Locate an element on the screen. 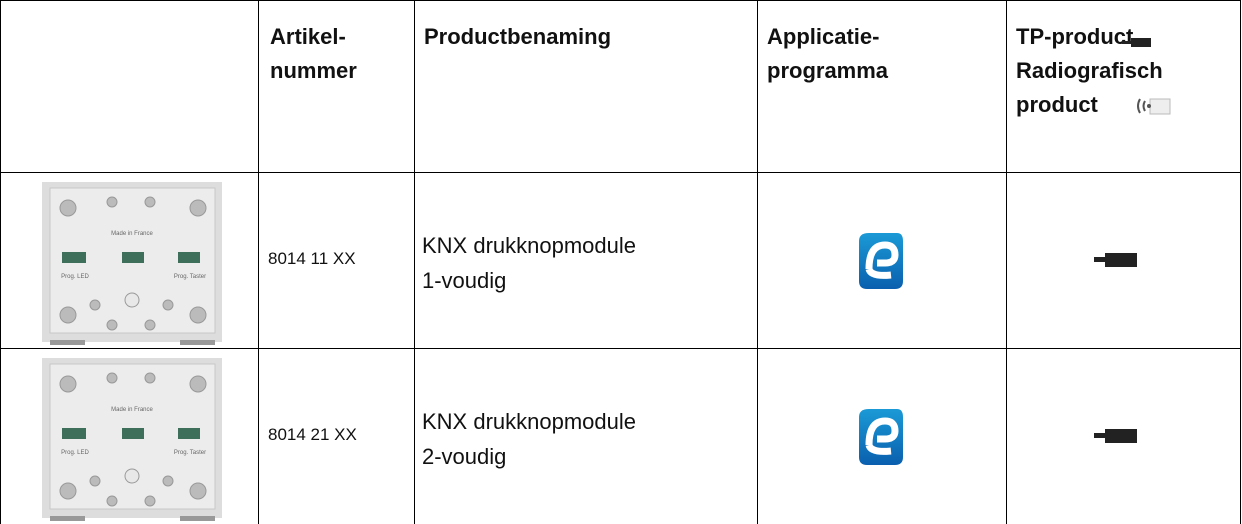 This screenshot has height=524, width=1242. header-text: Applicatie- is located at coordinates (823, 36).